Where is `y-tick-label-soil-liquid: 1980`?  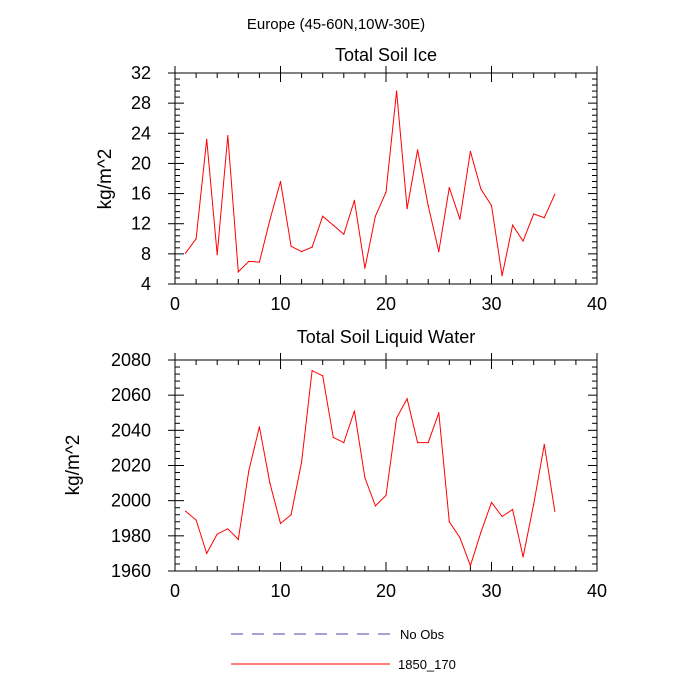
y-tick-label-soil-liquid: 1980 is located at coordinates (131, 536).